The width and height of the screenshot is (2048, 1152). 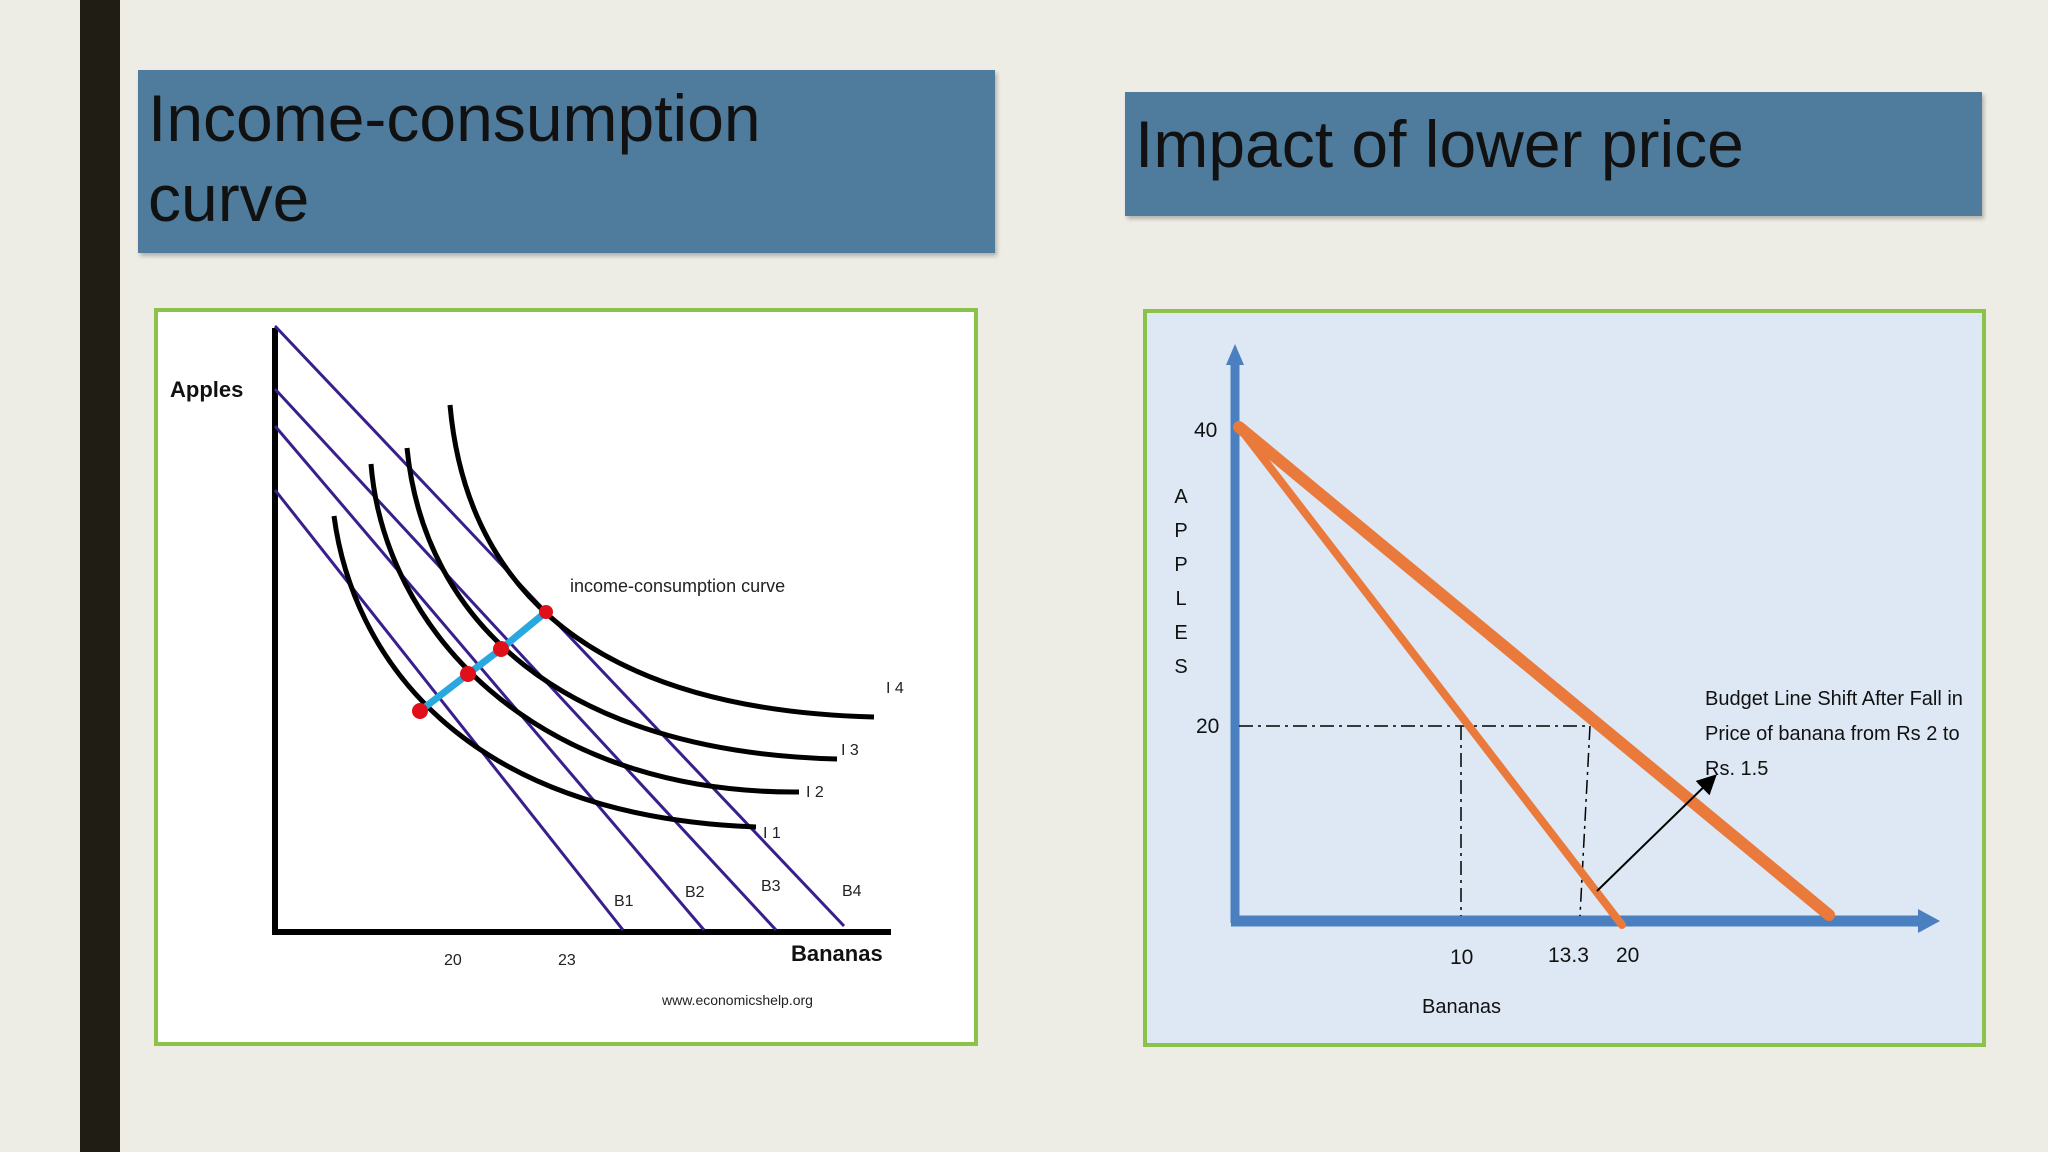 I want to click on y-axis-label-letter: E, so click(x=1180, y=633).